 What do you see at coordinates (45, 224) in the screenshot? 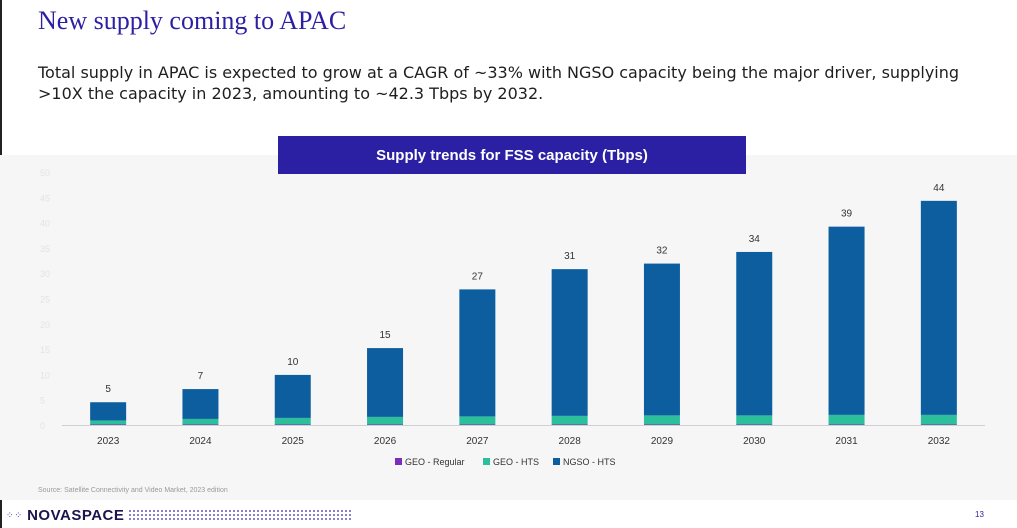
I see `y-tick-label: 40` at bounding box center [45, 224].